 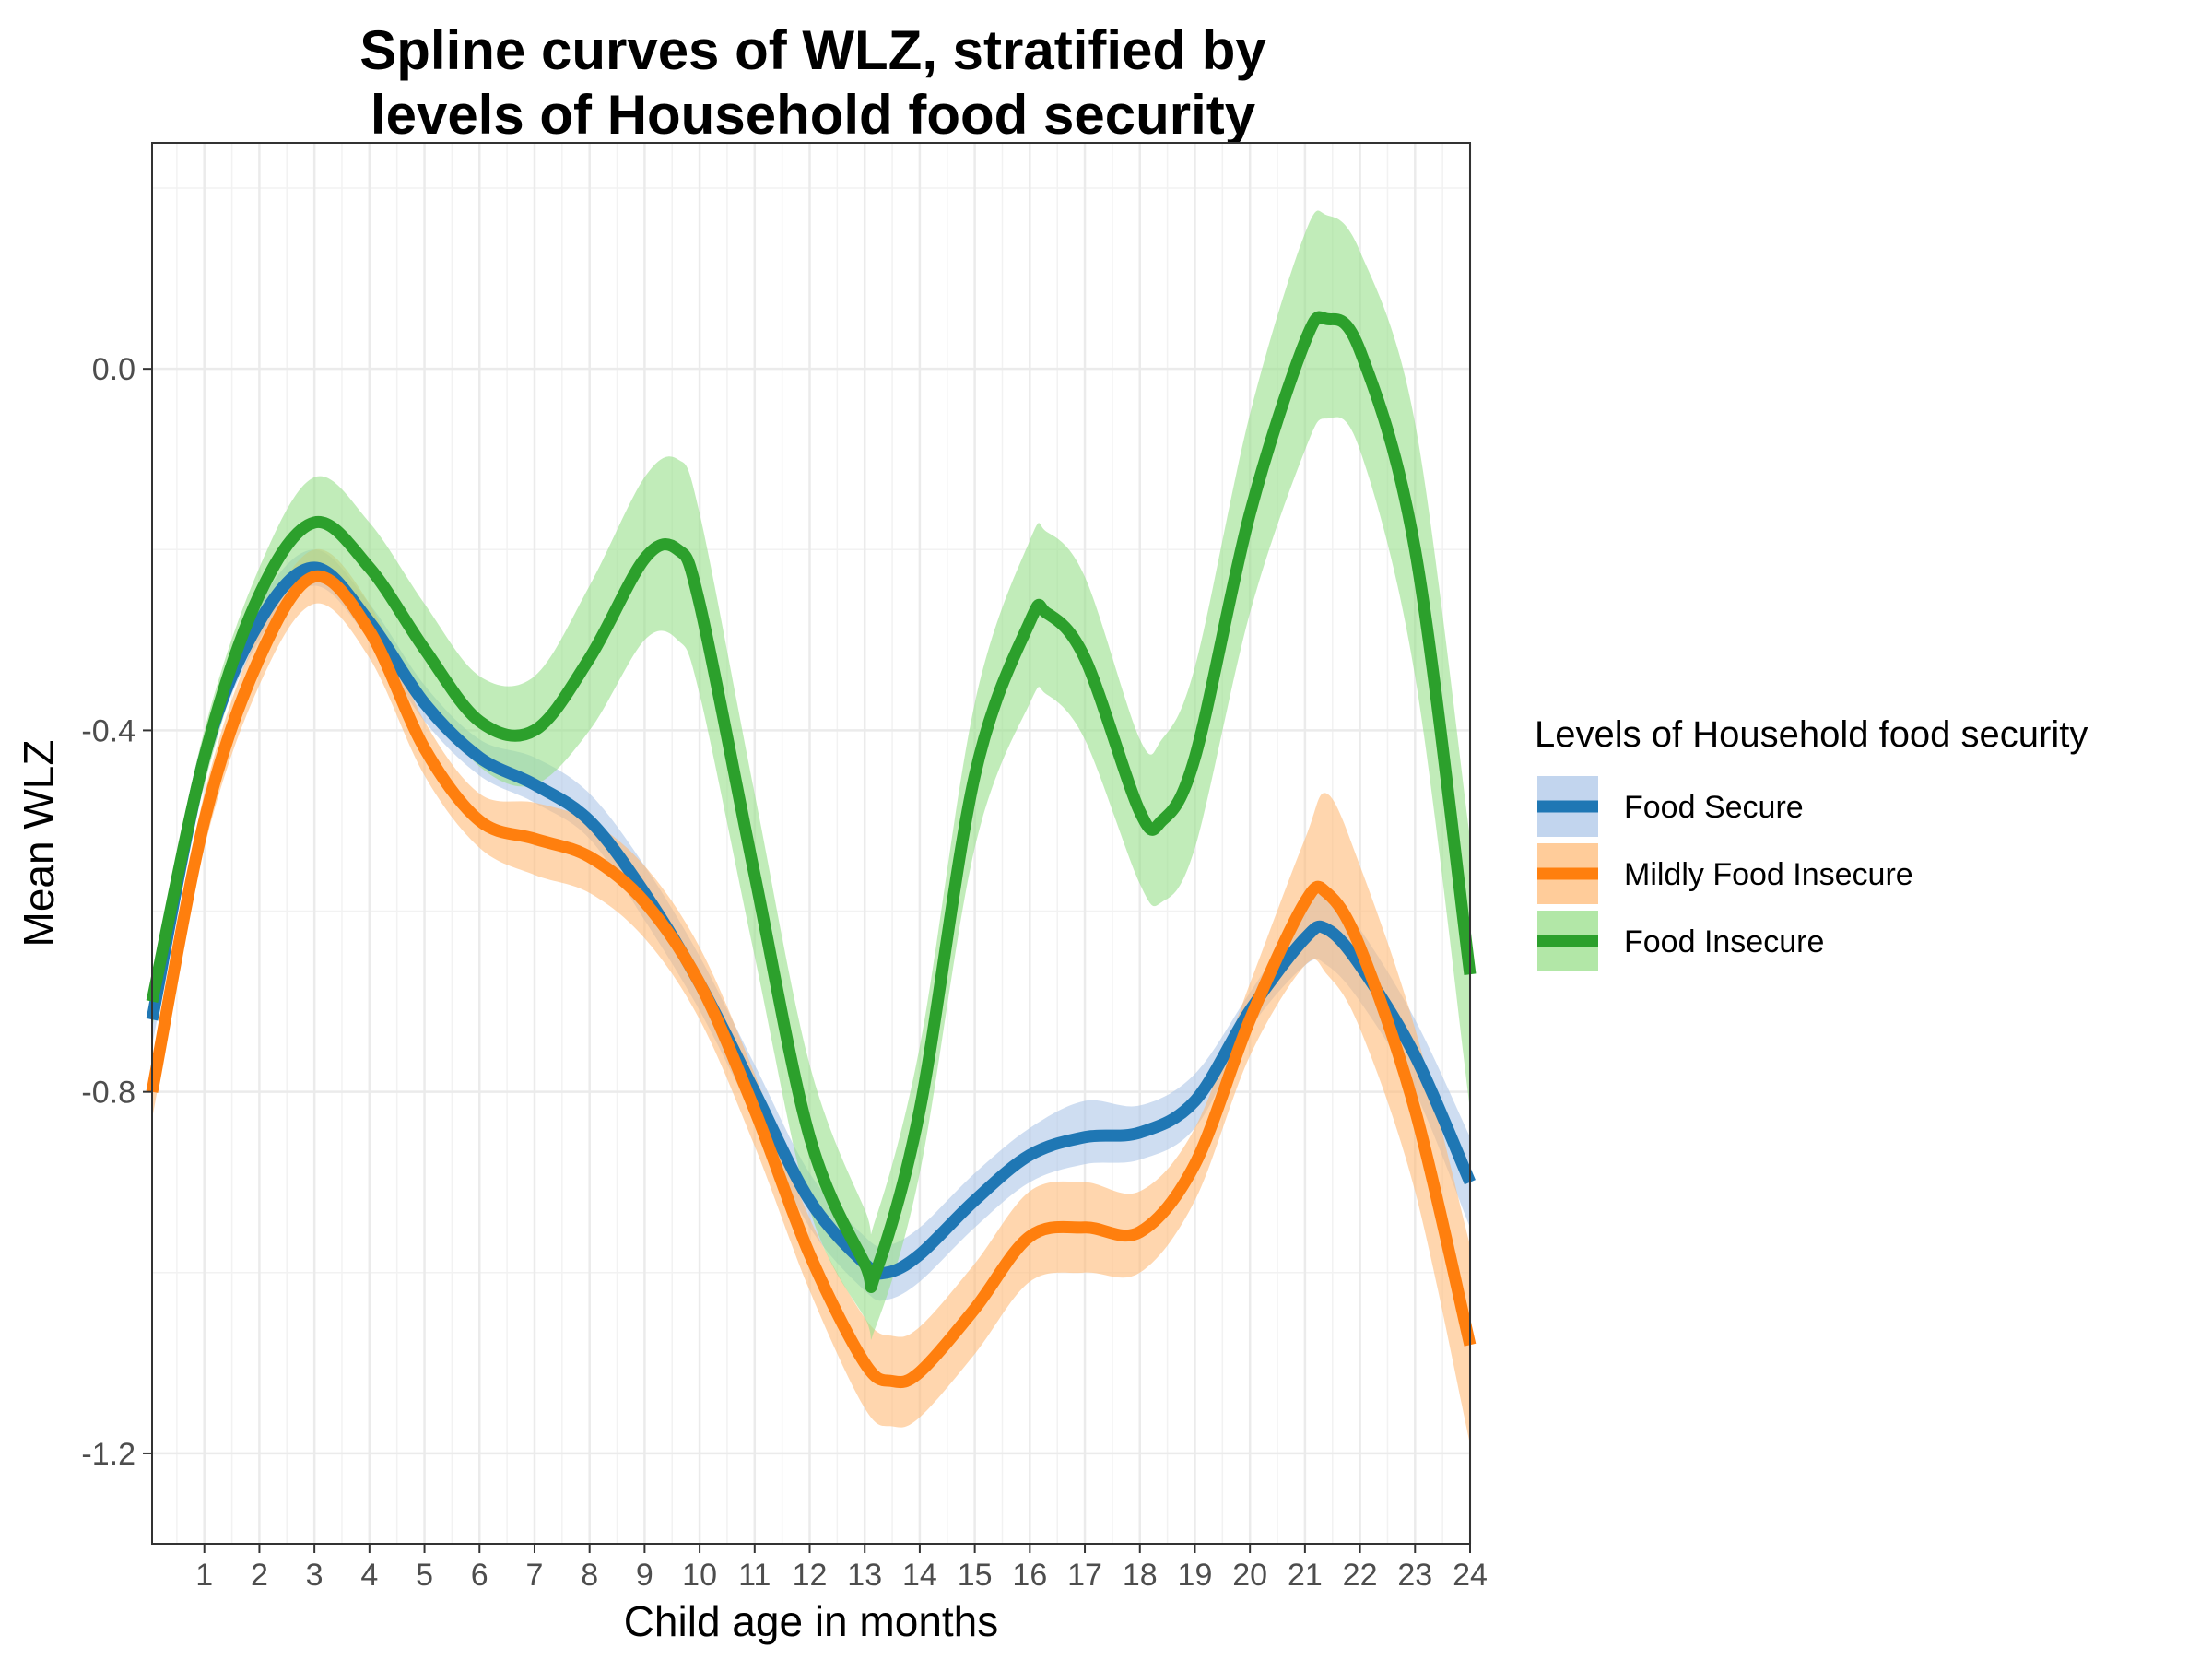 What do you see at coordinates (116, 912) in the screenshot?
I see `y-axis: 0.0 -0.4 -0.8 -1.2` at bounding box center [116, 912].